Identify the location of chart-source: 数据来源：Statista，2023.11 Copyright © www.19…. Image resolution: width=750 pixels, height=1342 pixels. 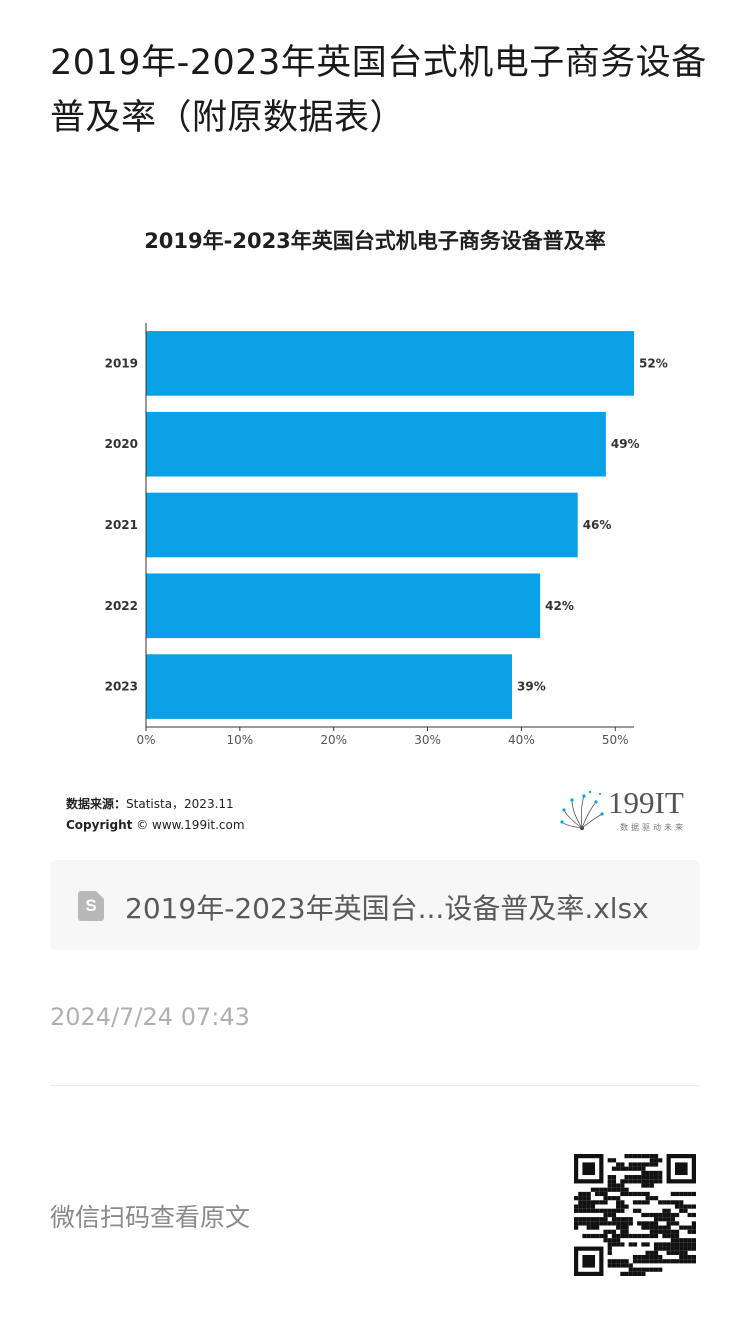
(155, 815).